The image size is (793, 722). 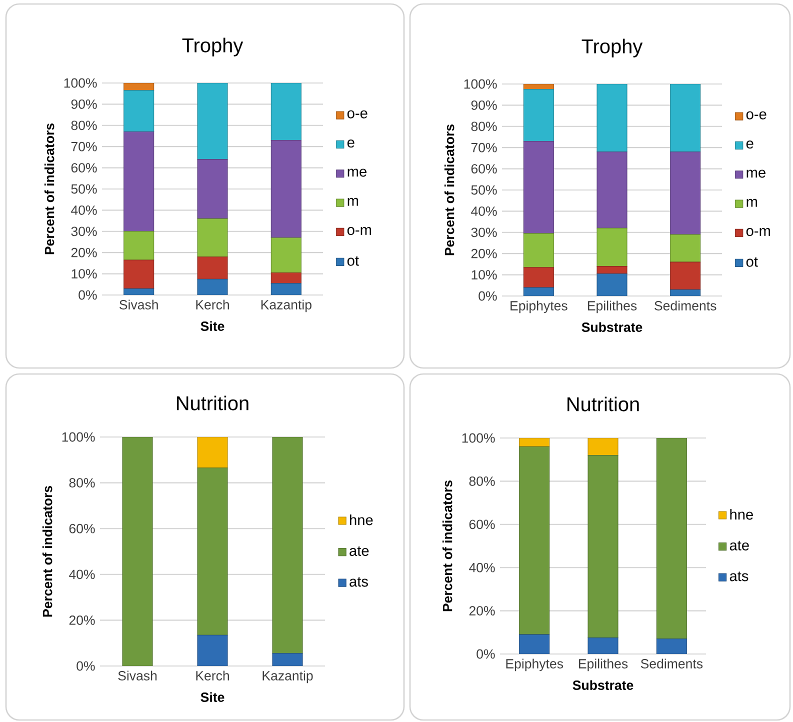 I want to click on x-tick-label: Sediments, so click(x=671, y=663).